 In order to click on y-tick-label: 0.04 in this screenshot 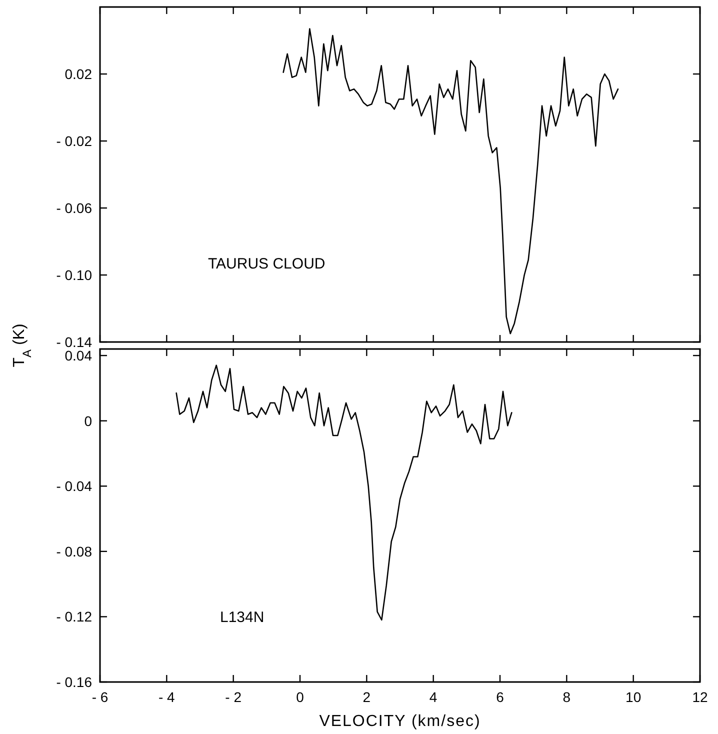, I will do `click(78, 356)`.